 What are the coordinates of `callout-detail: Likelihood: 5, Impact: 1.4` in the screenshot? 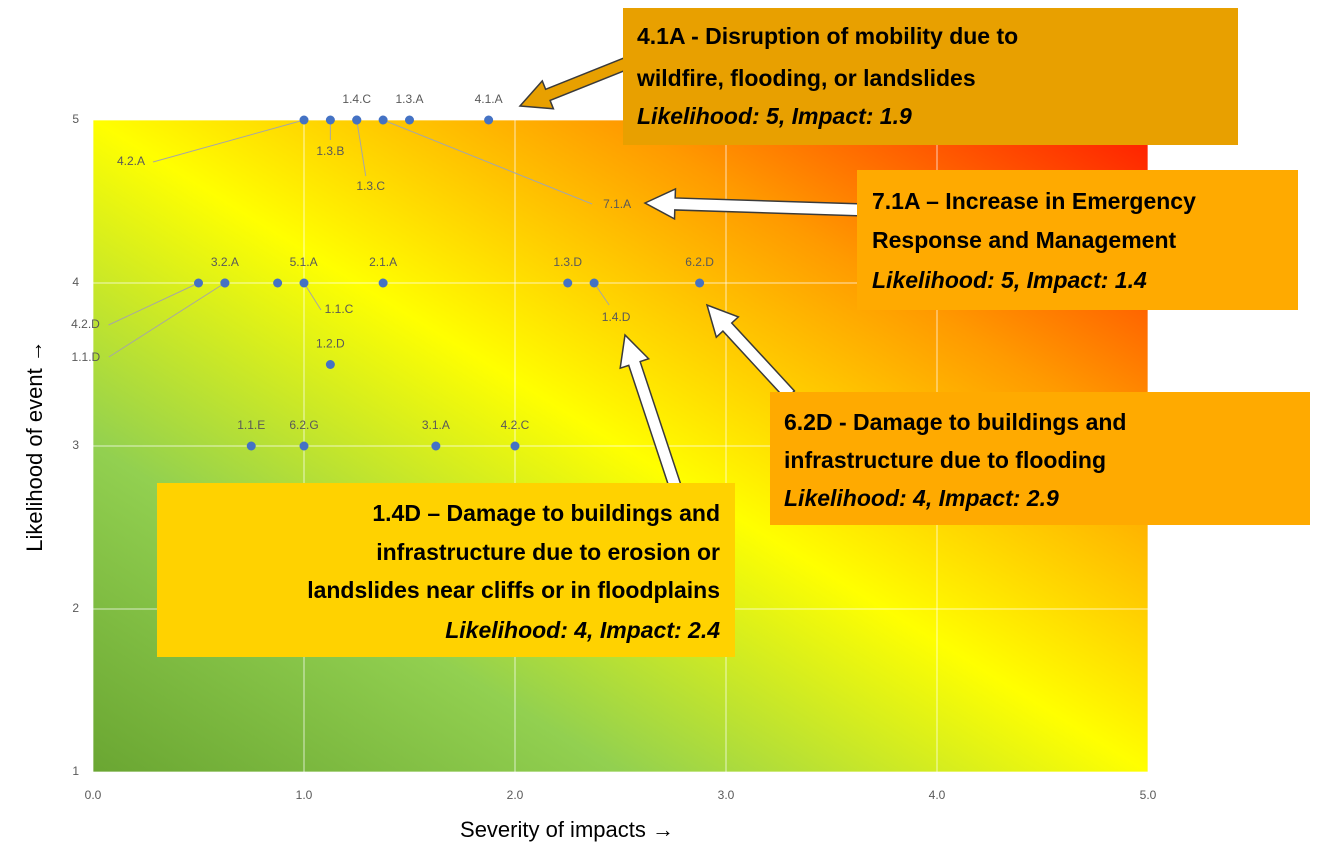 It's located at (1009, 280).